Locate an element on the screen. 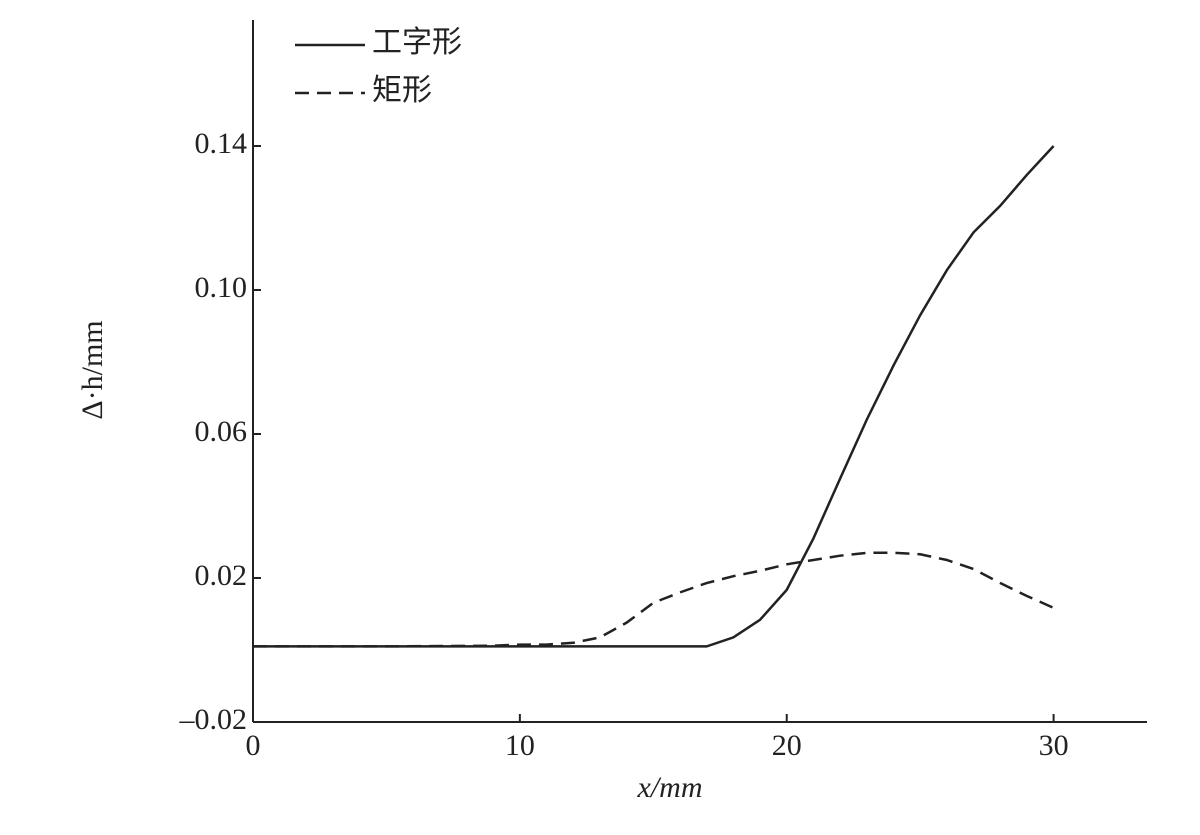  y-tick-label: –0.02 is located at coordinates (213, 719).